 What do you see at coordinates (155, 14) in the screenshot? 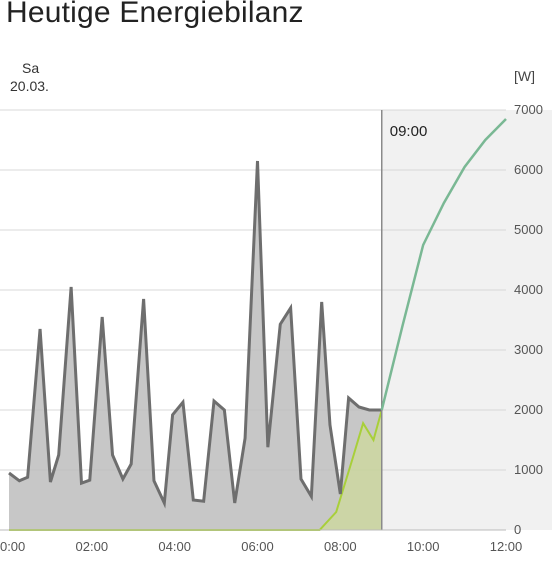
I see `chart-title: Heutige Energiebilanz` at bounding box center [155, 14].